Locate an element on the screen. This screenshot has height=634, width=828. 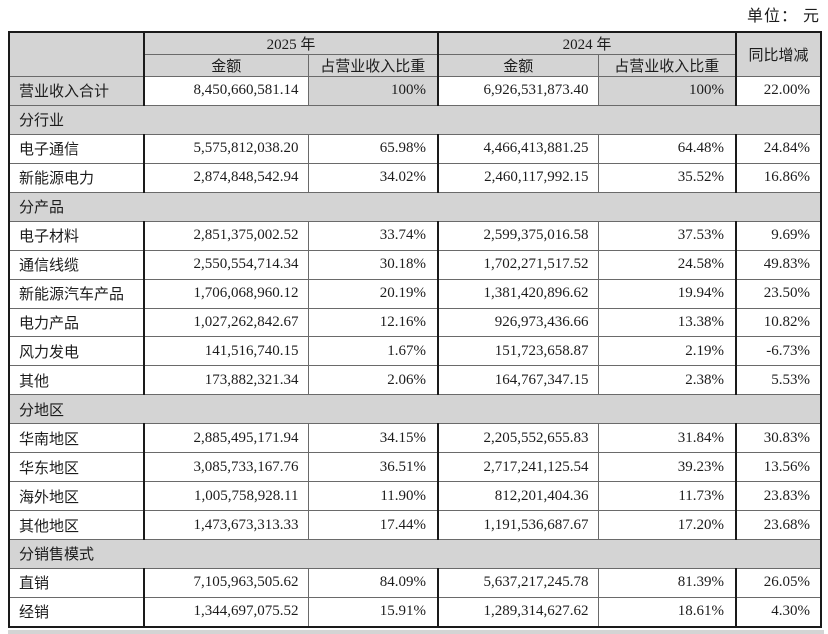
amount-2025: 1,344,697,075.52 is located at coordinates (226, 612).